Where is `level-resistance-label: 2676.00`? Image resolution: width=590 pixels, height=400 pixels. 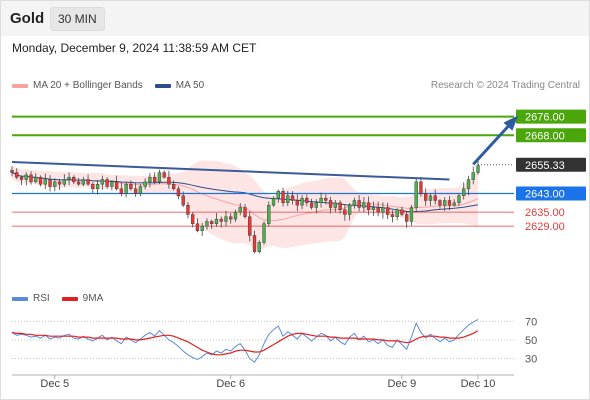 level-resistance-label: 2676.00 is located at coordinates (545, 118).